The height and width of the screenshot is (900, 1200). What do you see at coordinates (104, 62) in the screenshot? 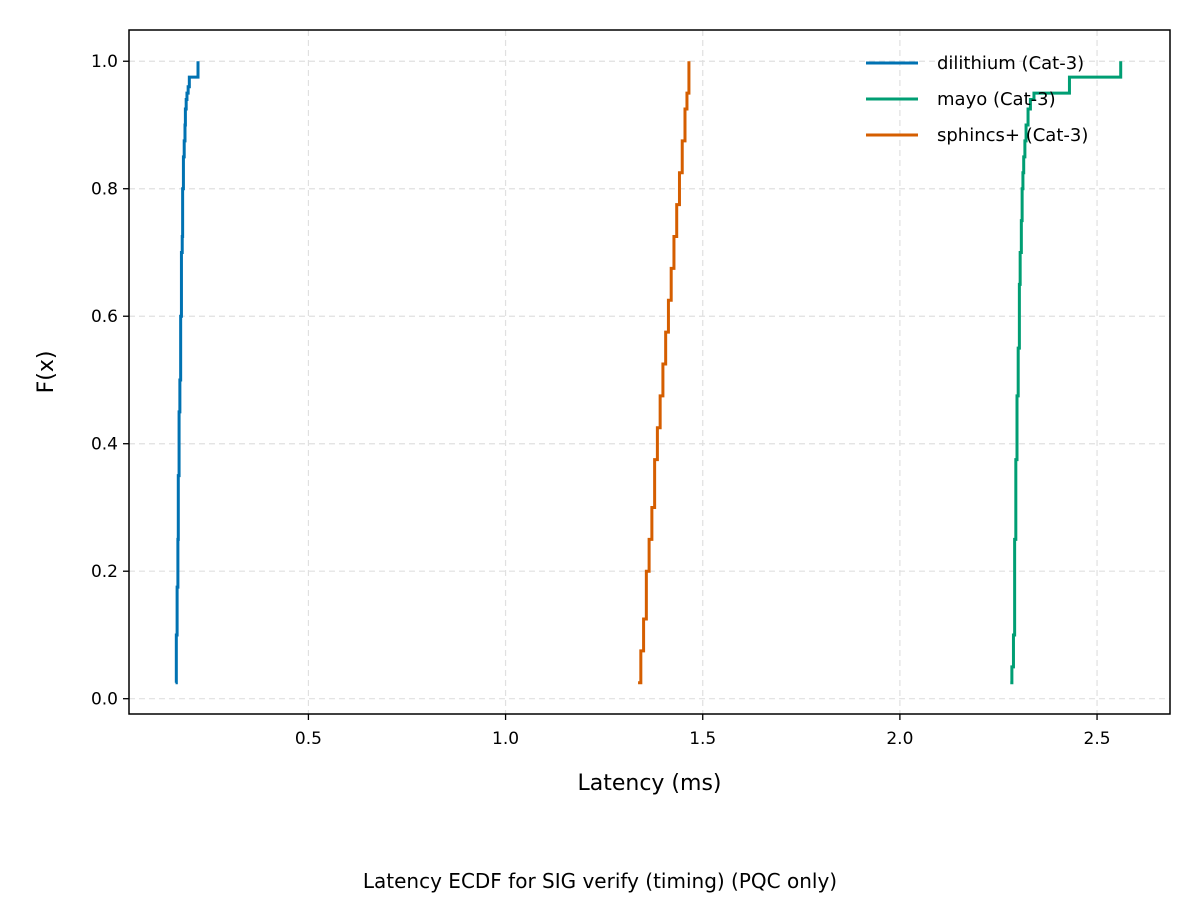
I see `y-tick-label: 1.0` at bounding box center [104, 62].